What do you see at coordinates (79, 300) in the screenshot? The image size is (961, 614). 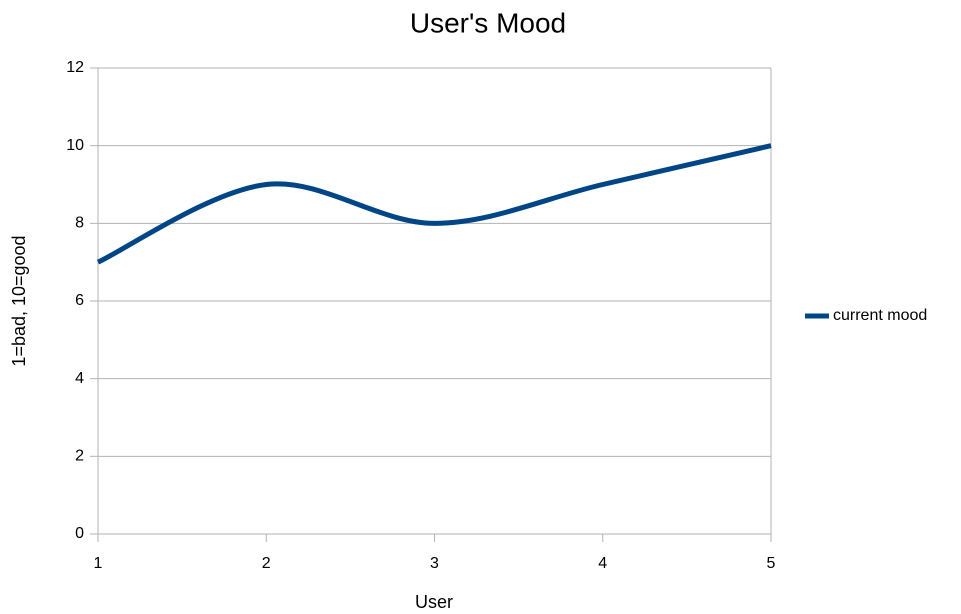 I see `y-tick-label: 6` at bounding box center [79, 300].